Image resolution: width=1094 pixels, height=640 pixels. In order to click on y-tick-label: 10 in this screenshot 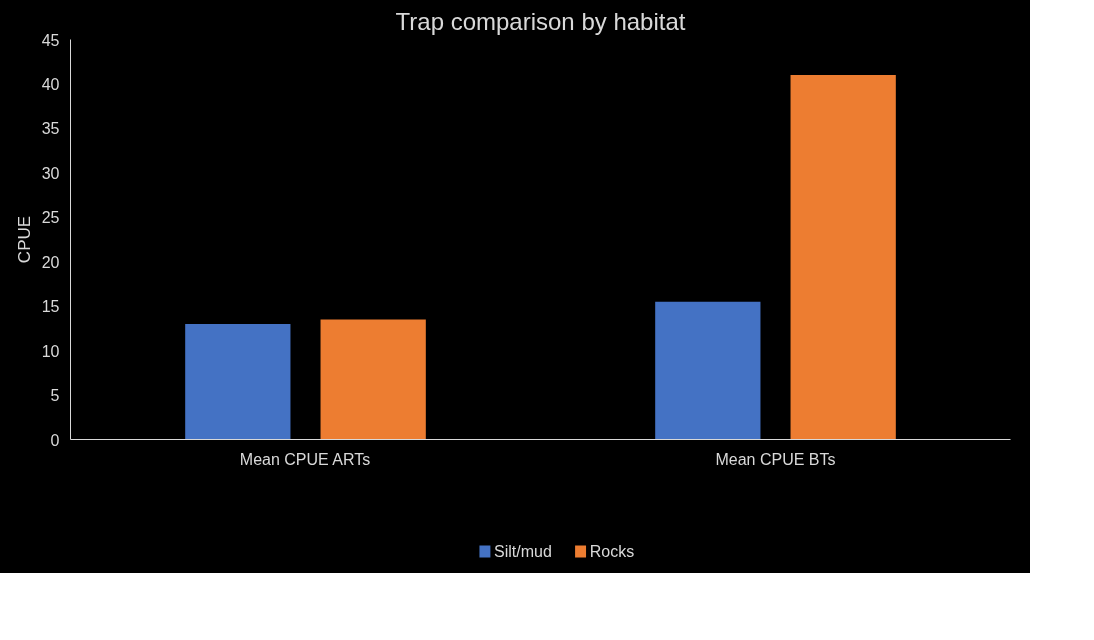, I will do `click(50, 351)`.